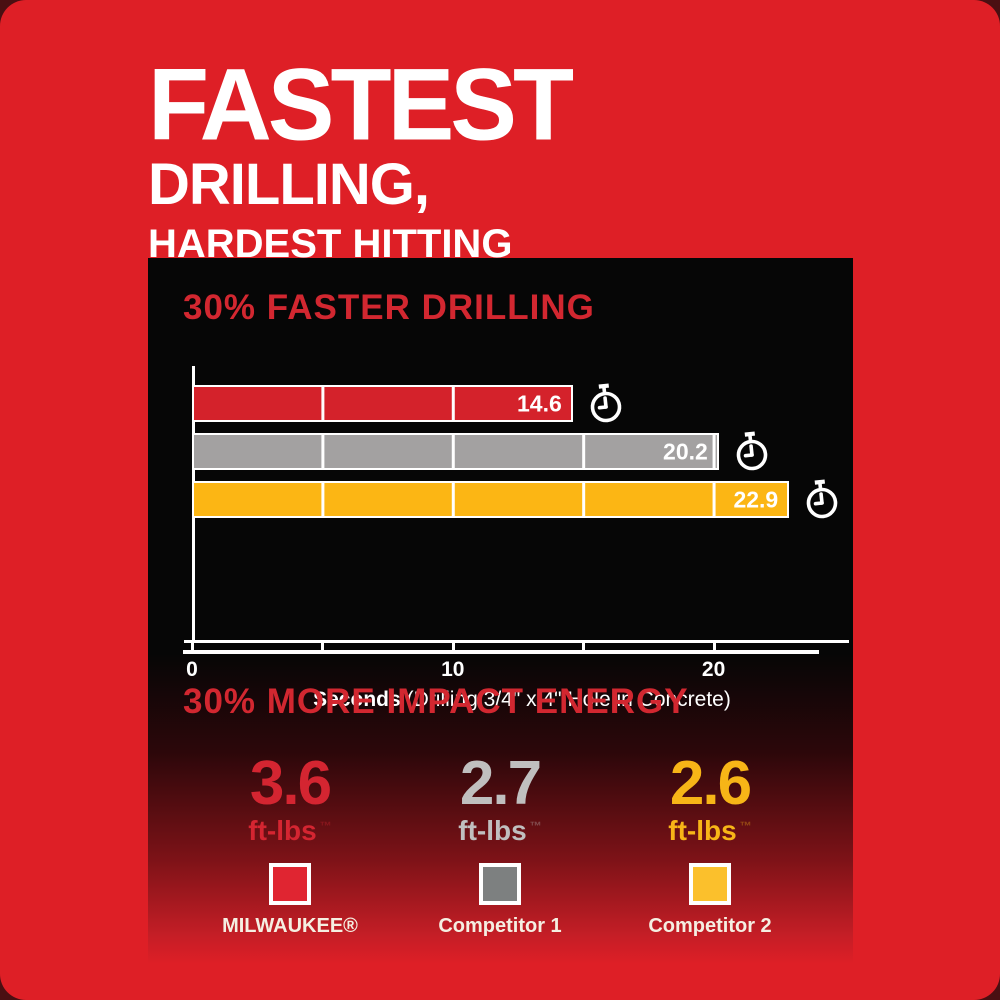 This screenshot has height=1000, width=1000. What do you see at coordinates (710, 926) in the screenshot?
I see `legend-label: Competitor 2` at bounding box center [710, 926].